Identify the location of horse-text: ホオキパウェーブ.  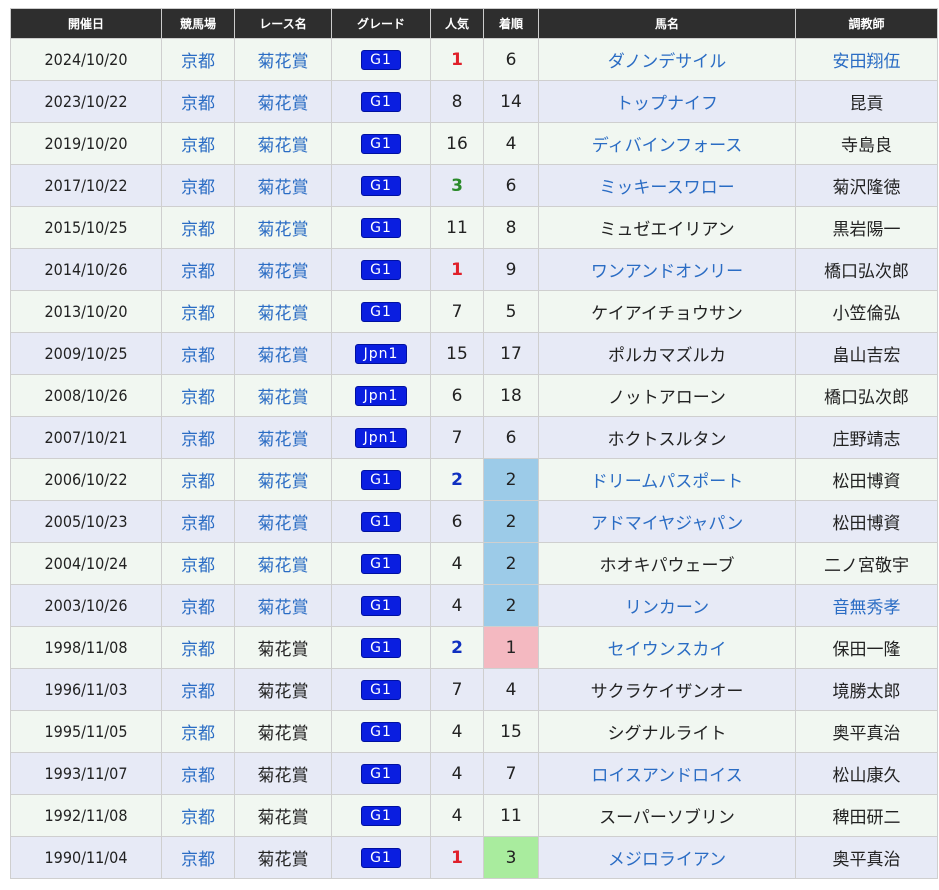
(667, 566).